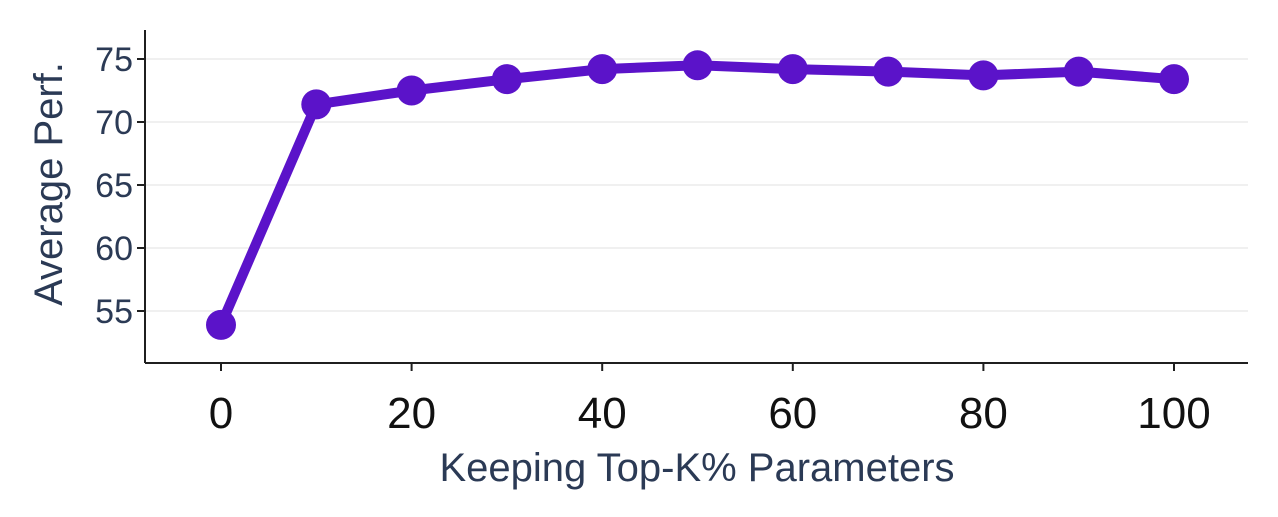 The width and height of the screenshot is (1278, 517). What do you see at coordinates (696, 468) in the screenshot?
I see `x-axis-title: Keeping Top-K% Parameters` at bounding box center [696, 468].